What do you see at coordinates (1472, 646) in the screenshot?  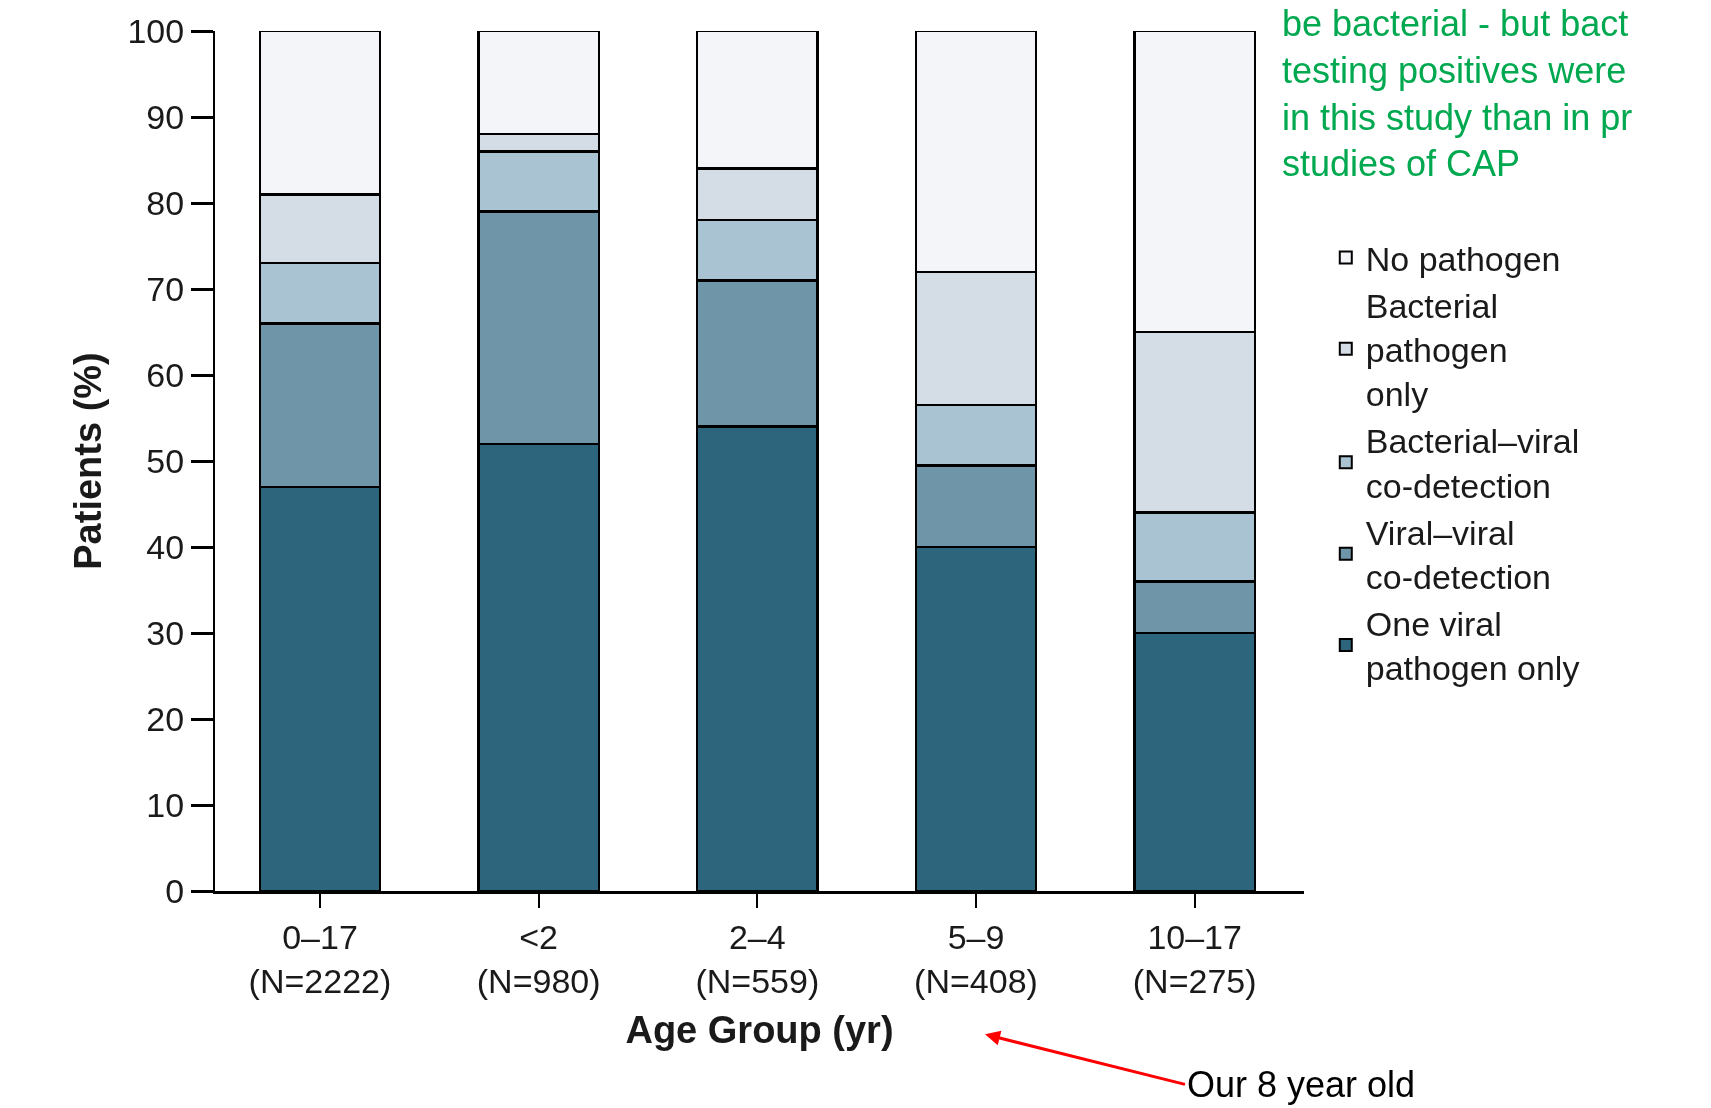 I see `legend-label: One viral pathogen only` at bounding box center [1472, 646].